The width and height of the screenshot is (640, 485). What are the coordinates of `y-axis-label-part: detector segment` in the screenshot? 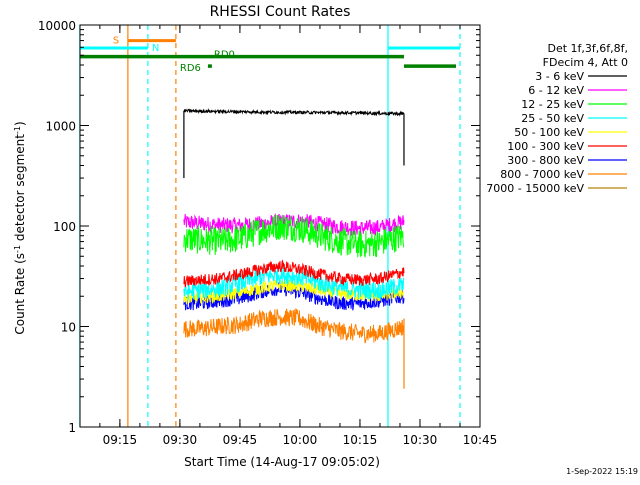 It's located at (20, 189).